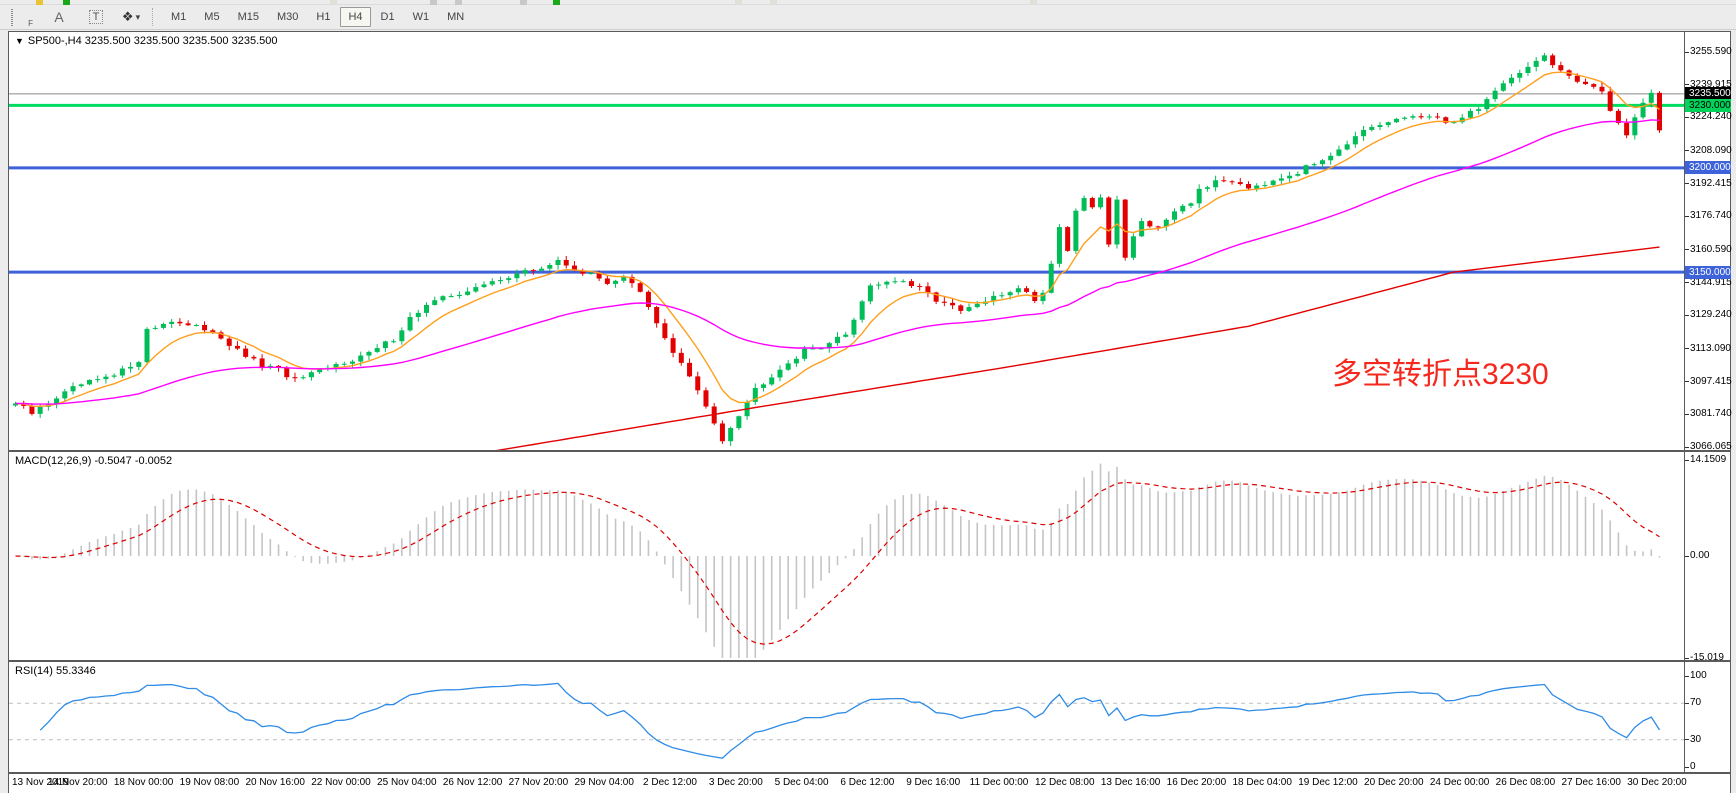 This screenshot has width=1736, height=793. What do you see at coordinates (1394, 782) in the screenshot?
I see `time-axis-label: 20 Dec 20:00` at bounding box center [1394, 782].